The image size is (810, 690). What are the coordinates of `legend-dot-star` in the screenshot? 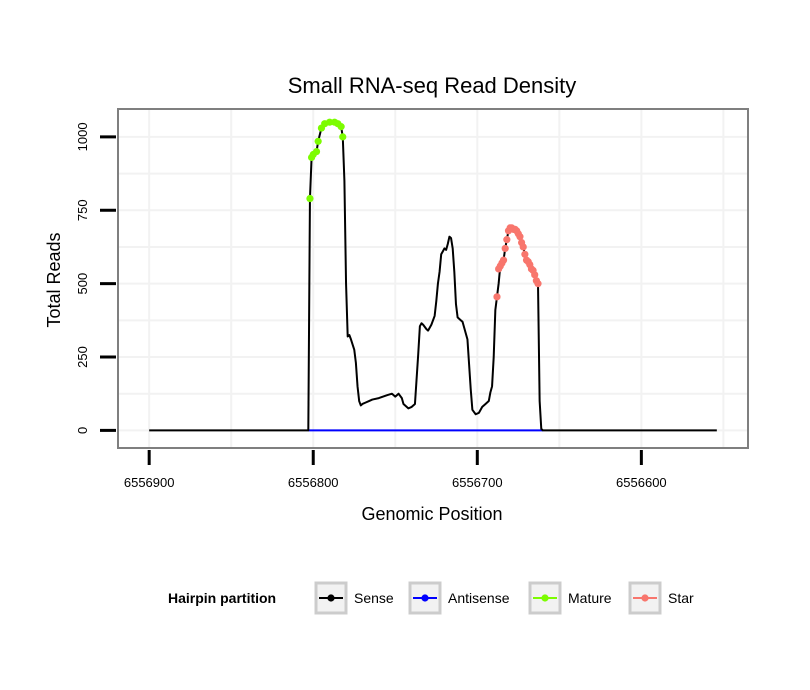 It's located at (645, 598).